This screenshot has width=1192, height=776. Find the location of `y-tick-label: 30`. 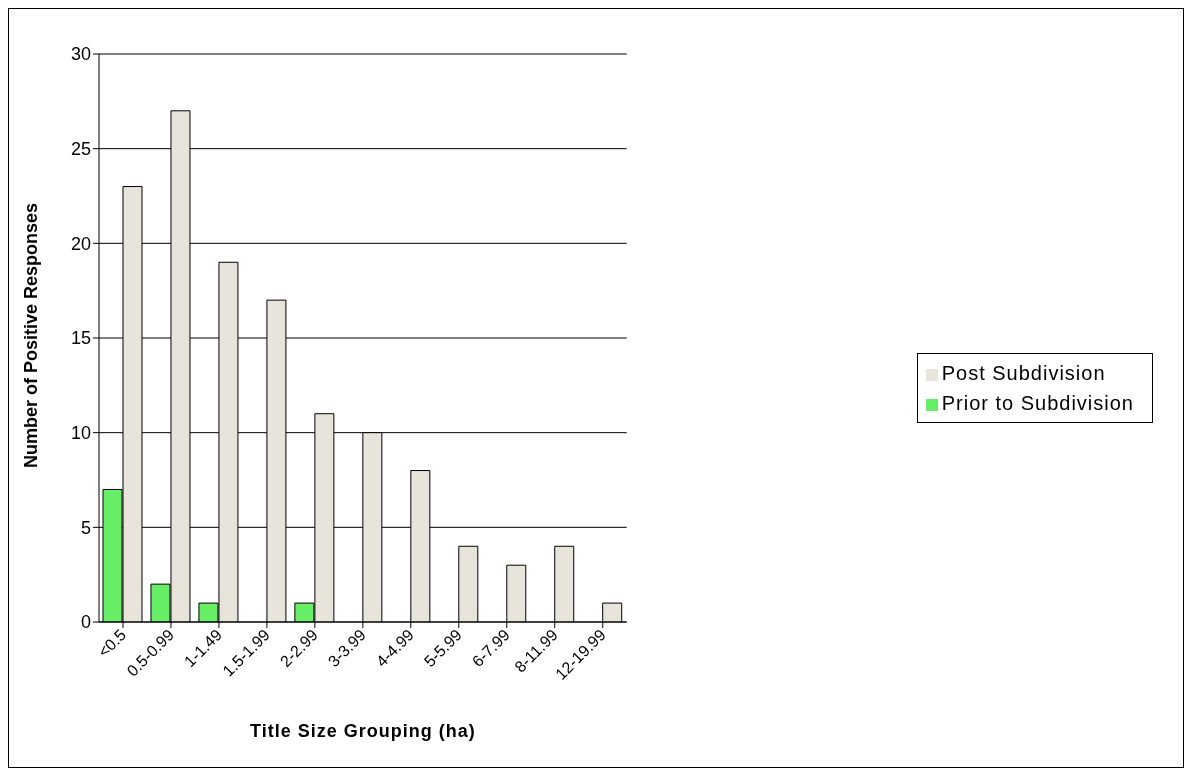

y-tick-label: 30 is located at coordinates (80, 54).